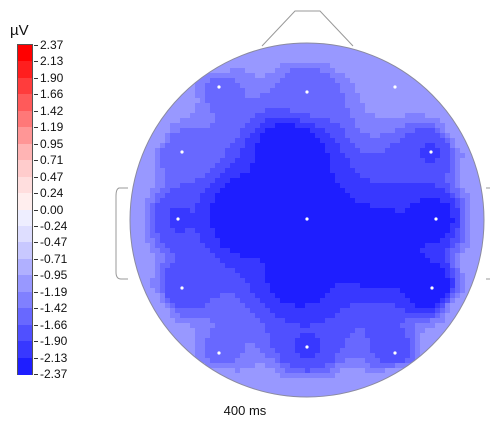 The height and width of the screenshot is (423, 490). I want to click on time-label: 400 ms, so click(245, 410).